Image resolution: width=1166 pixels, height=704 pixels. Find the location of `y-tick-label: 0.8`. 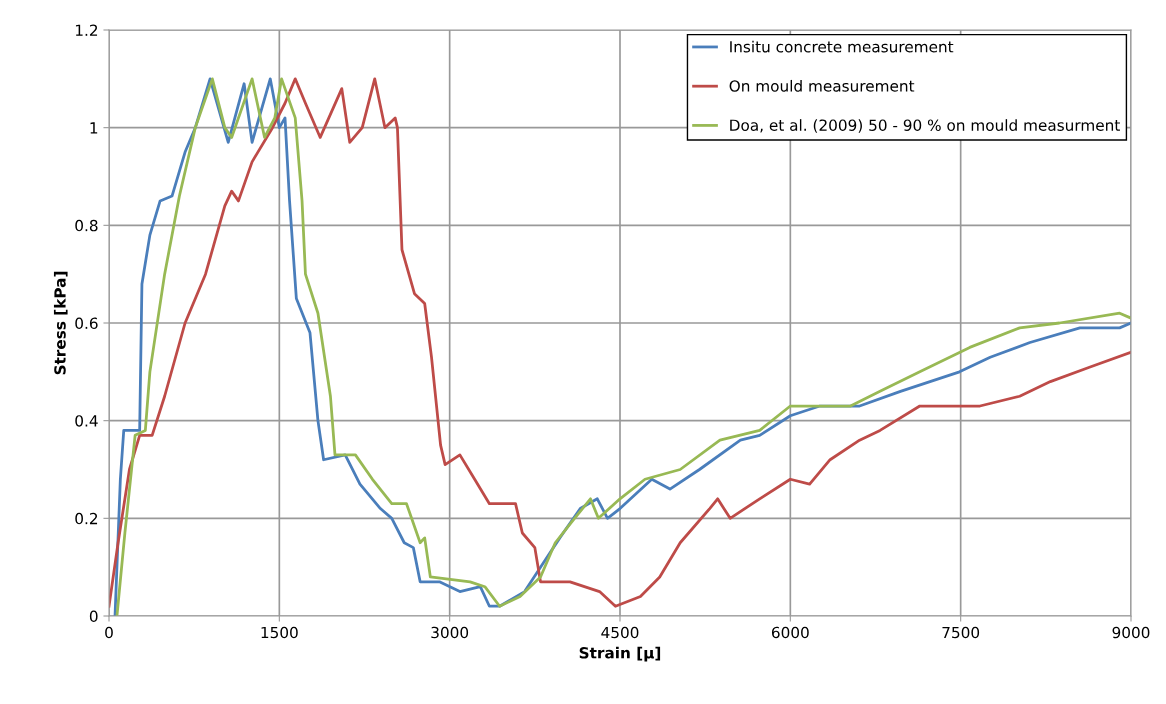

y-tick-label: 0.8 is located at coordinates (86, 225).